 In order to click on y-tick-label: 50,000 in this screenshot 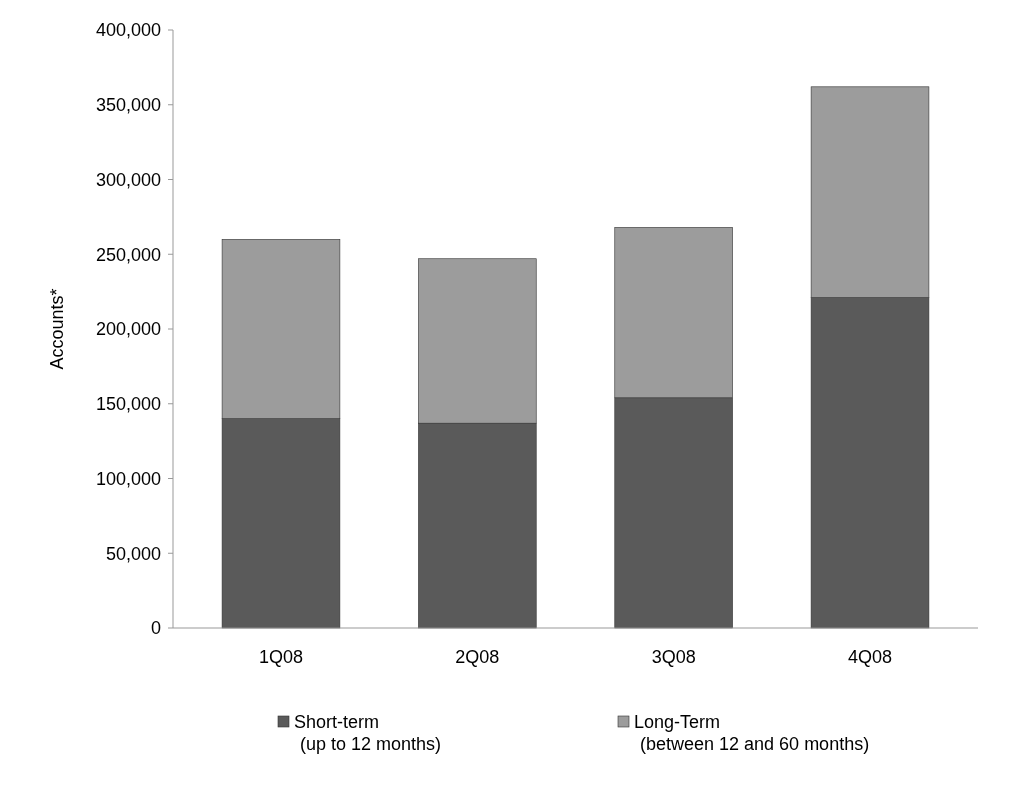, I will do `click(133, 553)`.